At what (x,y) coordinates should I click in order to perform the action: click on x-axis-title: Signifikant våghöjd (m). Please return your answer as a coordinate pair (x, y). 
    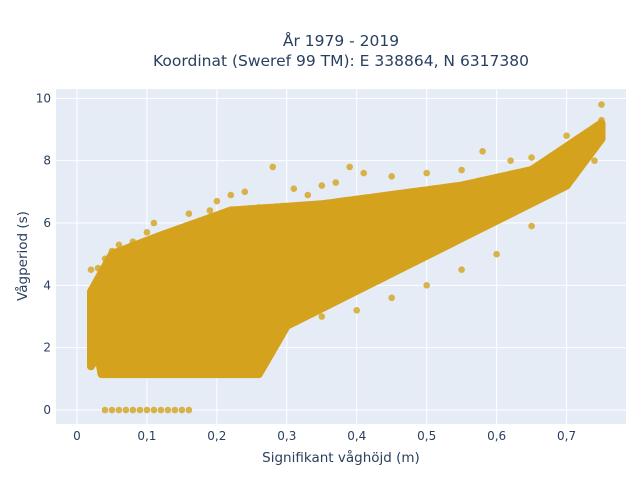
    Looking at the image, I should click on (341, 457).